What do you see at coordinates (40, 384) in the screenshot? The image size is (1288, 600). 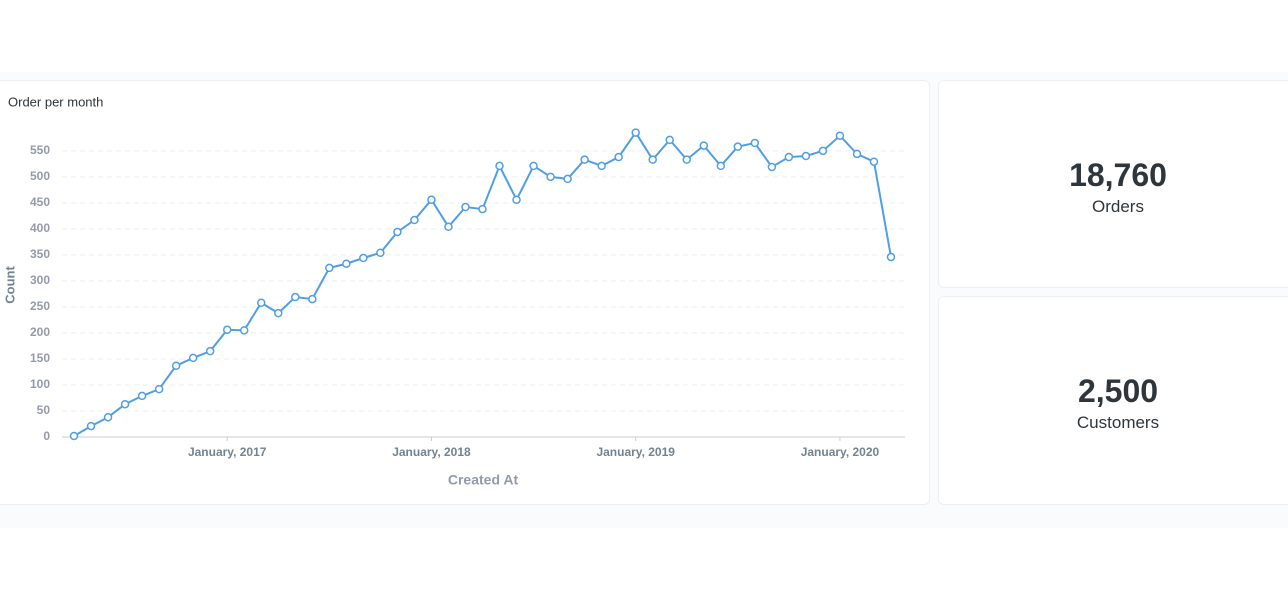 I see `y-tick-label: 100` at bounding box center [40, 384].